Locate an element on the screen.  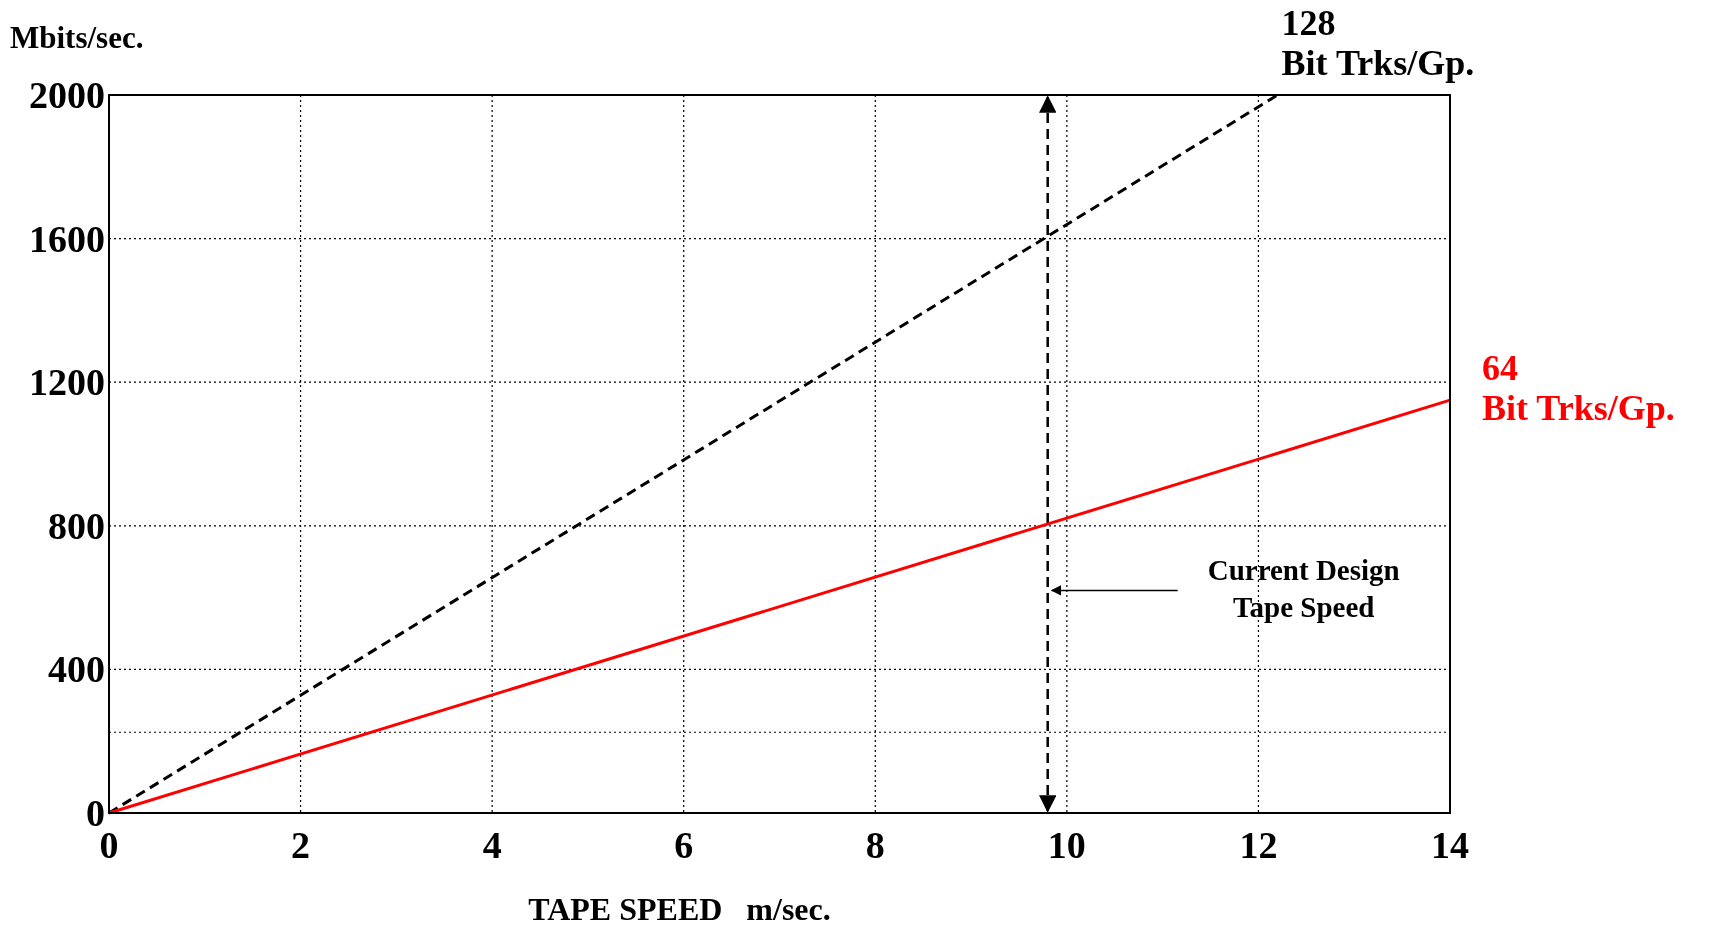
y-tick-label: 0 is located at coordinates (95, 813).